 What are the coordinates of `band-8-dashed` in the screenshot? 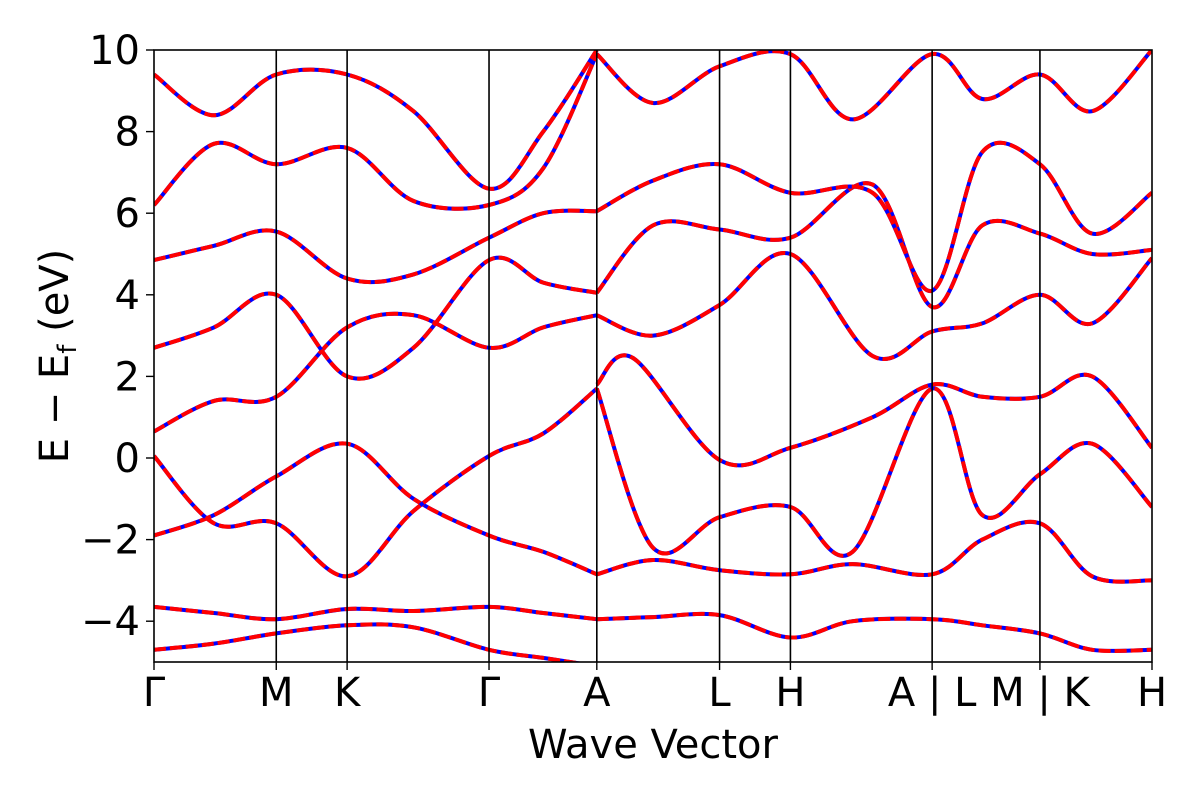 It's located at (376, 120).